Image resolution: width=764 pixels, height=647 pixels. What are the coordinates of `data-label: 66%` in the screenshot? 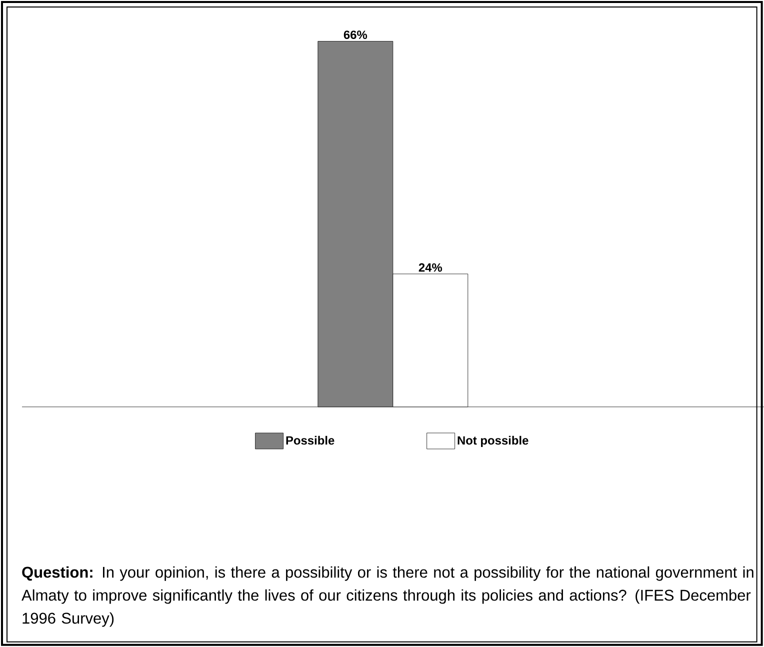 It's located at (356, 35).